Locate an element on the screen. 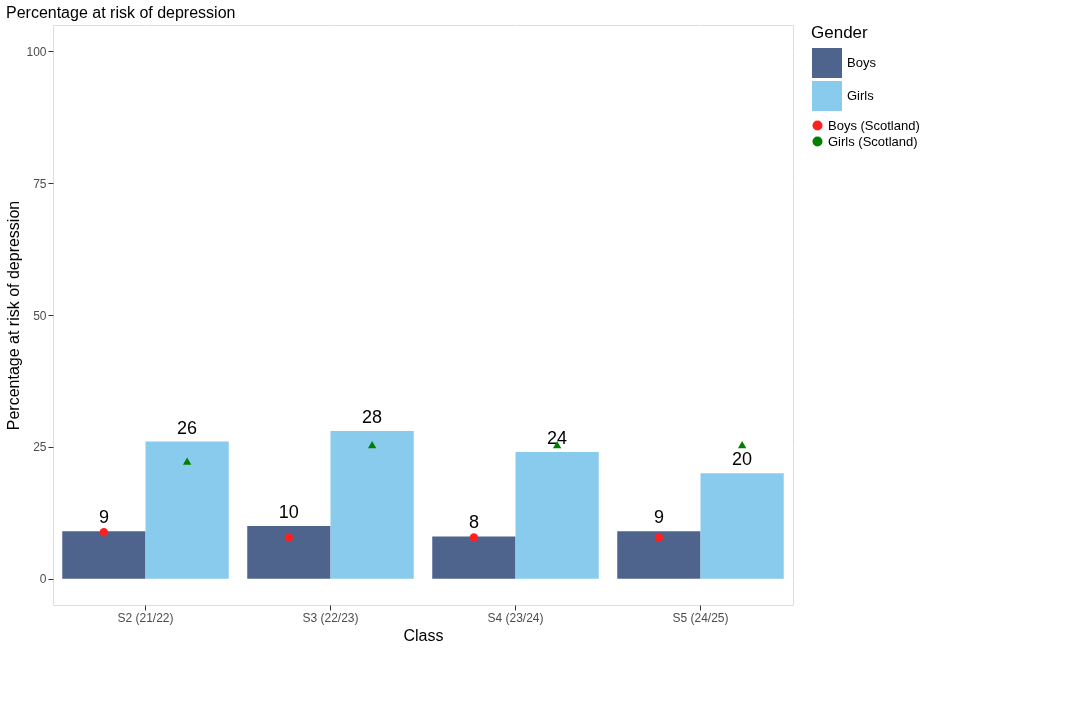  x-tick-label: S5 (24/25) is located at coordinates (700, 617).